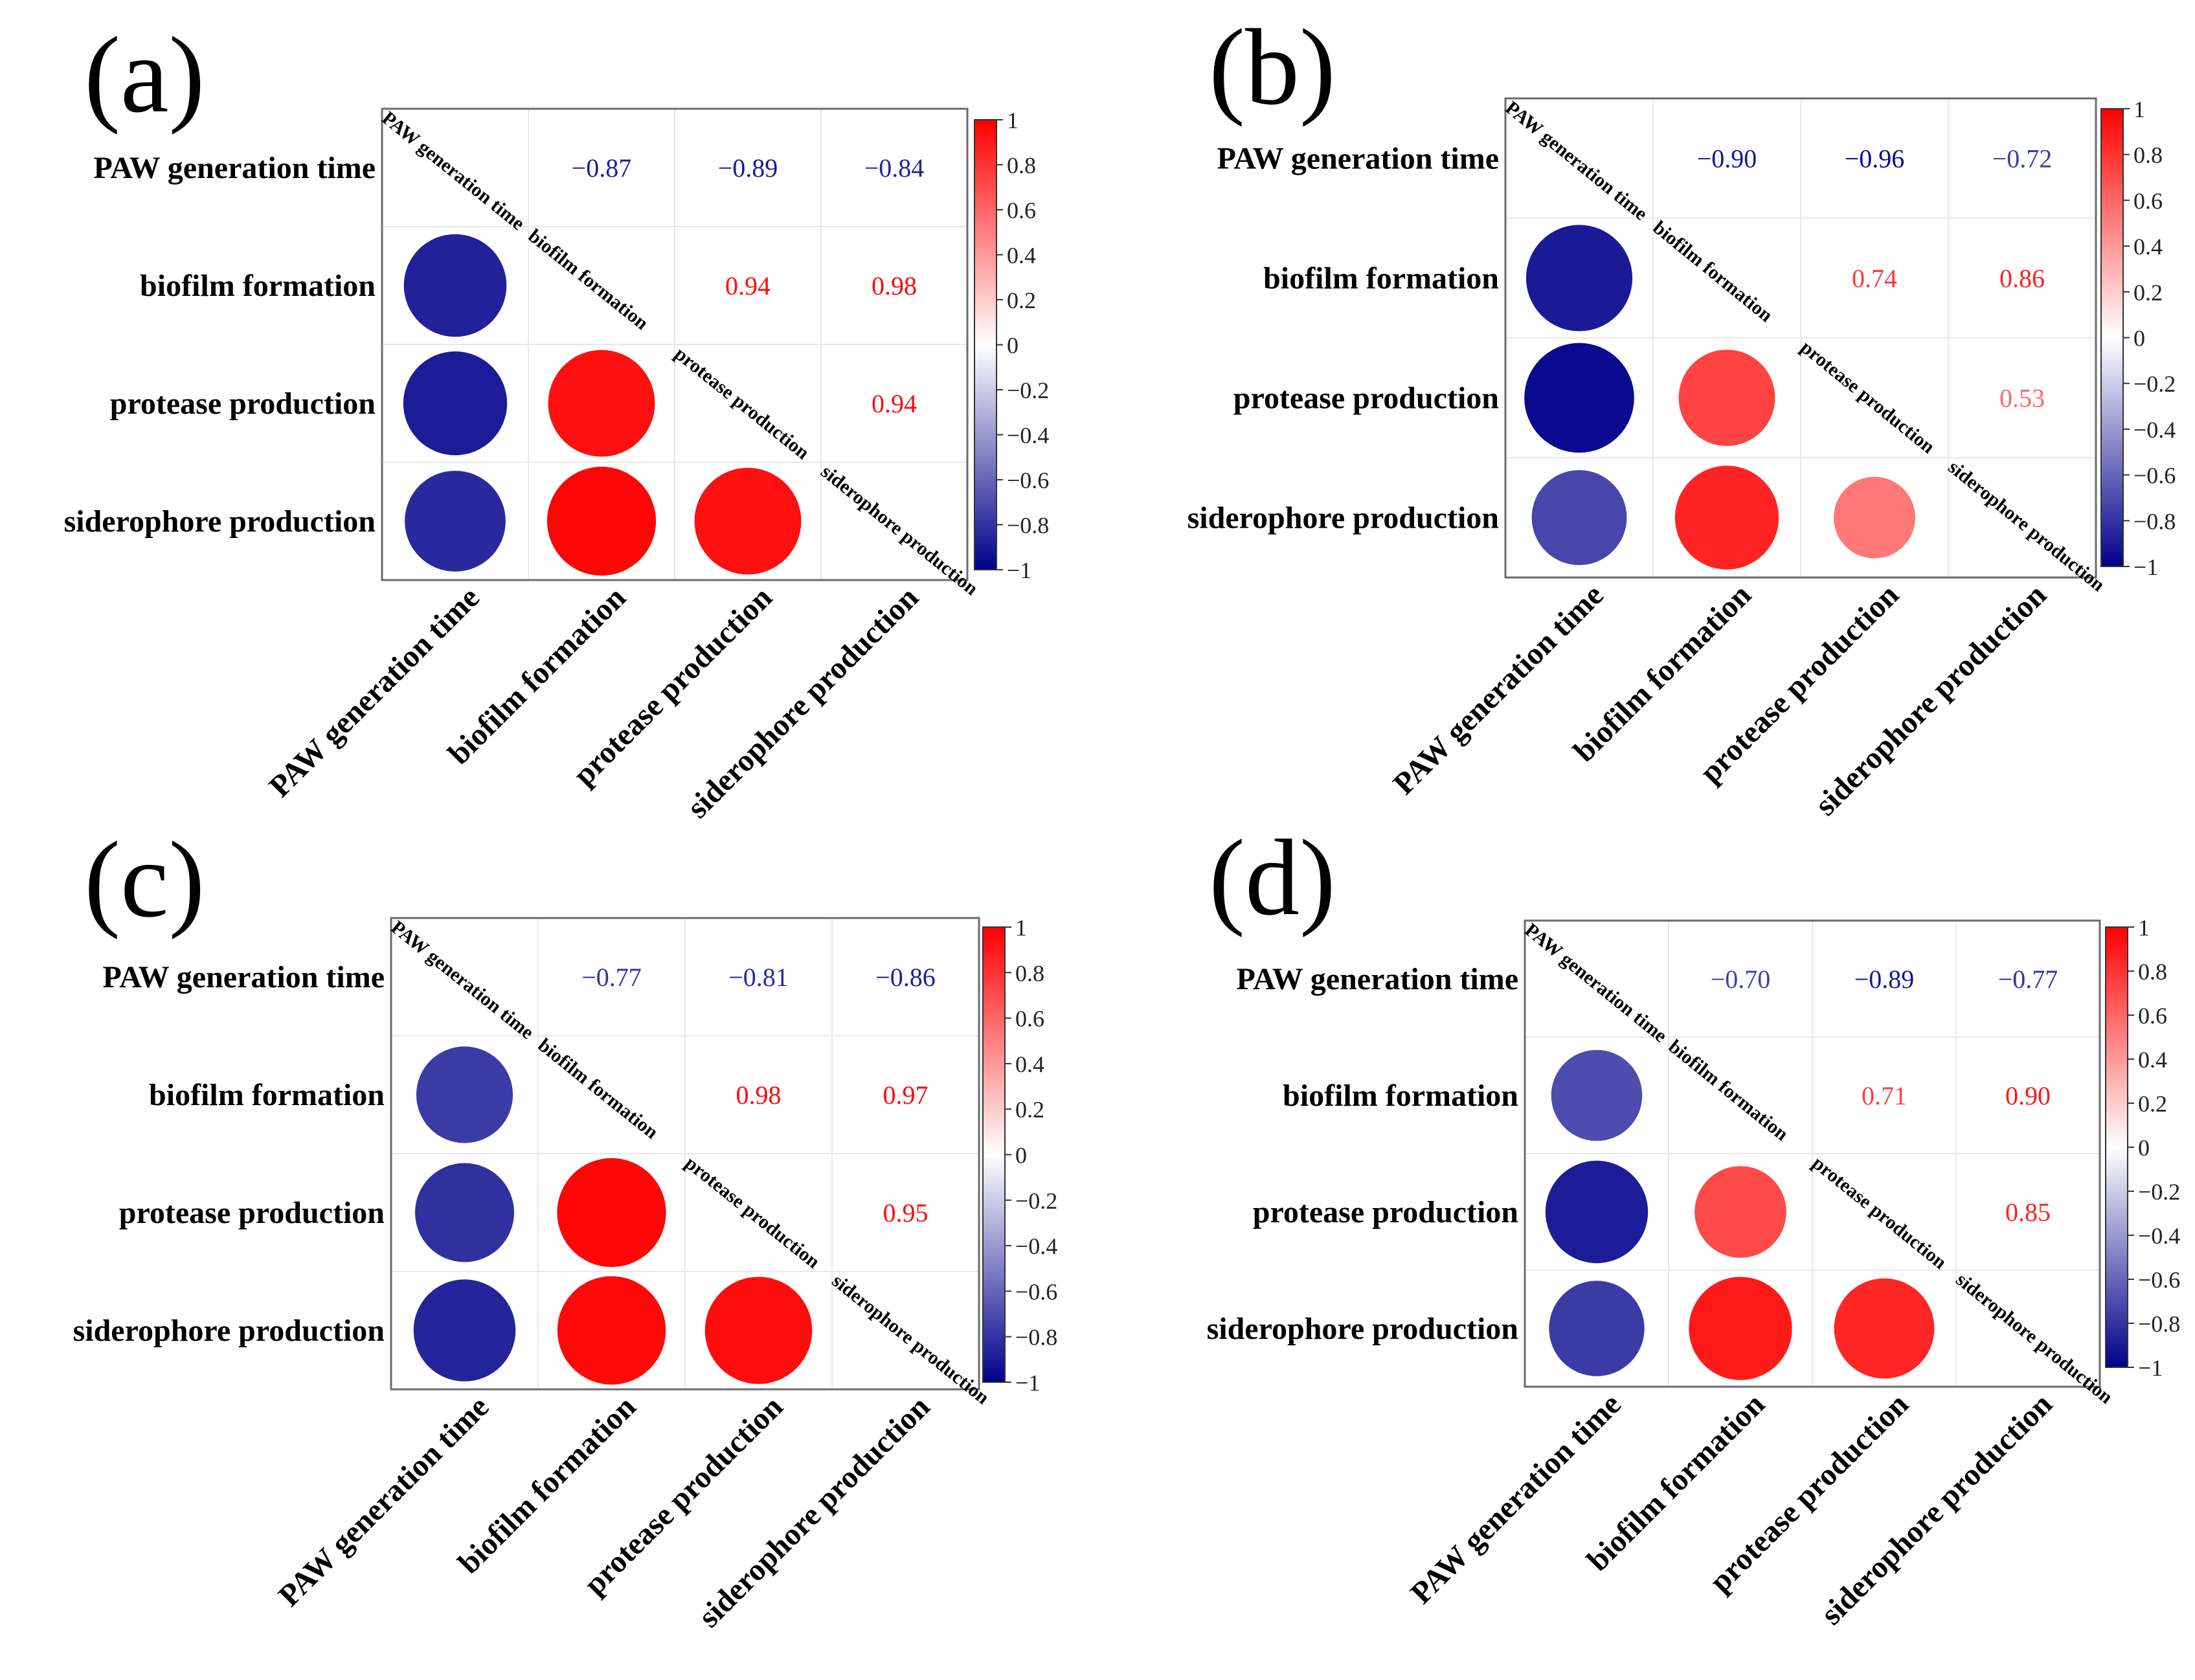  Describe the element at coordinates (985, 345) in the screenshot. I see `colorbar` at that location.